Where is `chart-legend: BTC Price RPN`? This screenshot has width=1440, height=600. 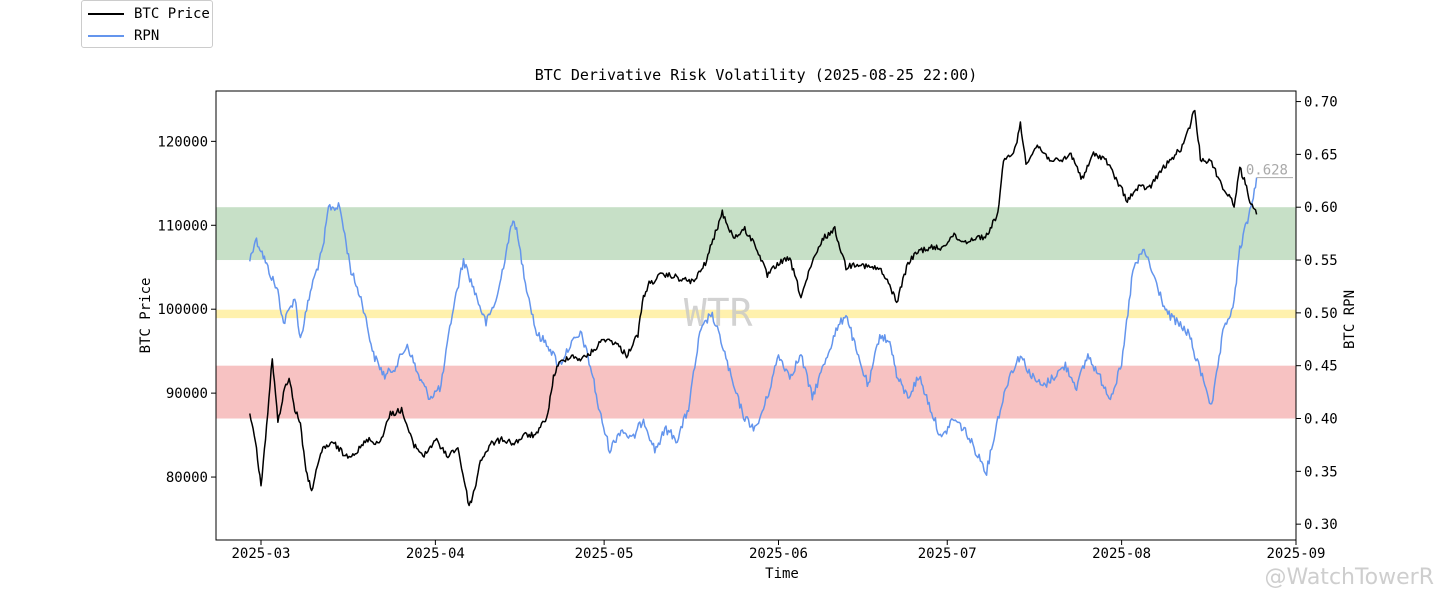
chart-legend: BTC Price RPN is located at coordinates (147, 24).